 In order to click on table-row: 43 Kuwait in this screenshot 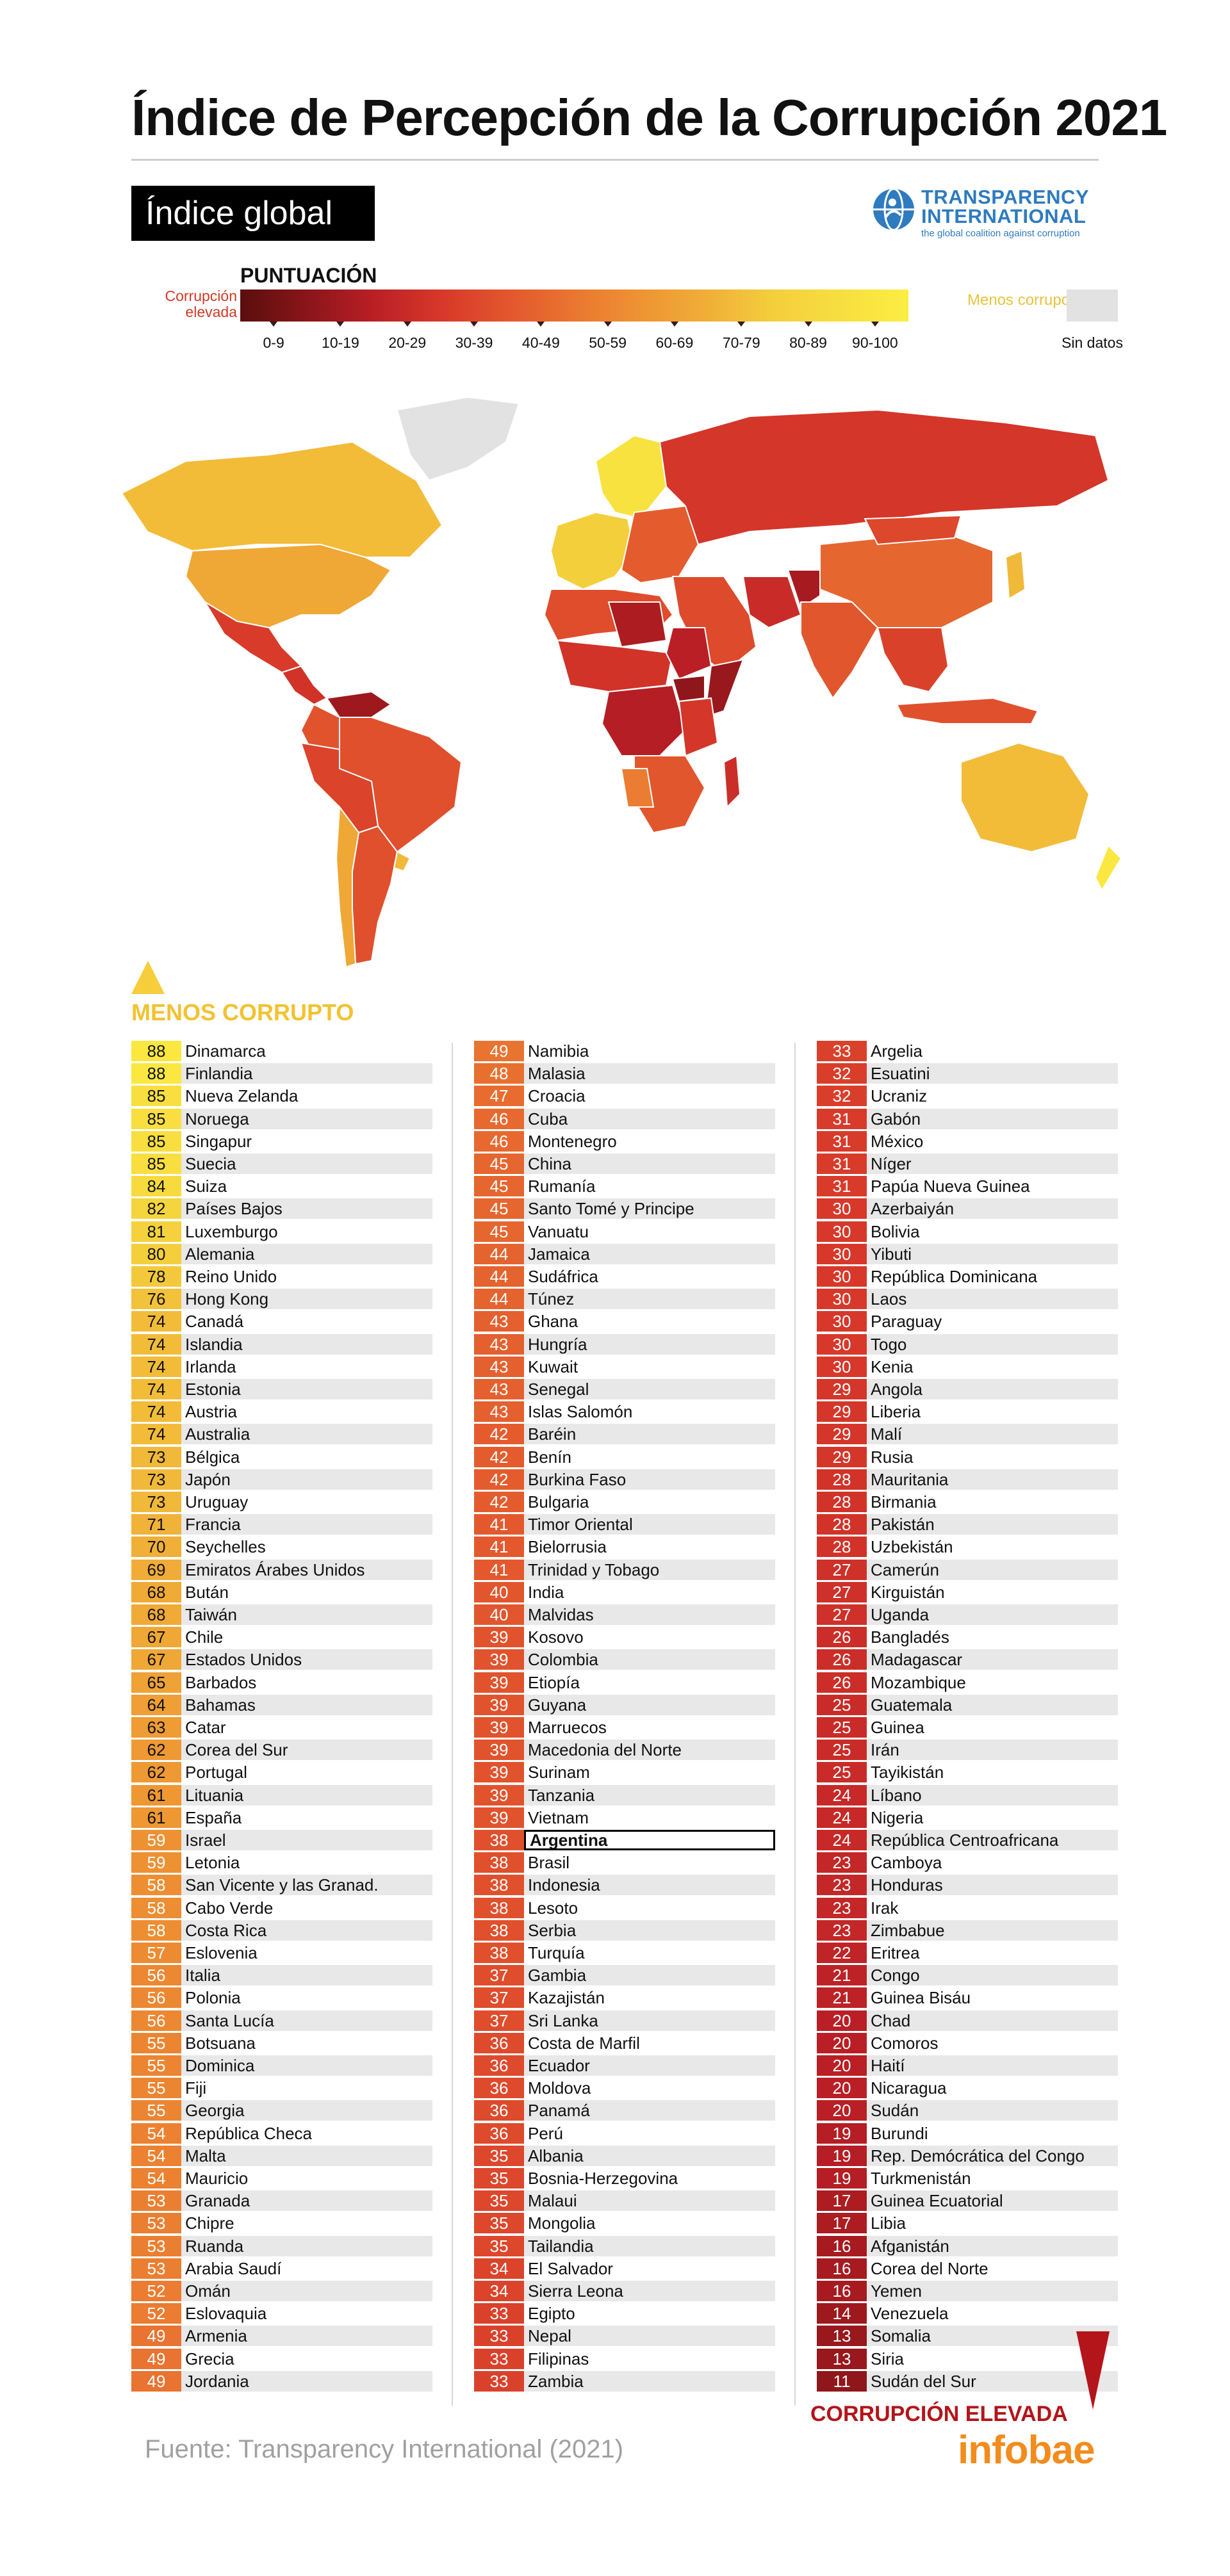, I will do `click(624, 1366)`.